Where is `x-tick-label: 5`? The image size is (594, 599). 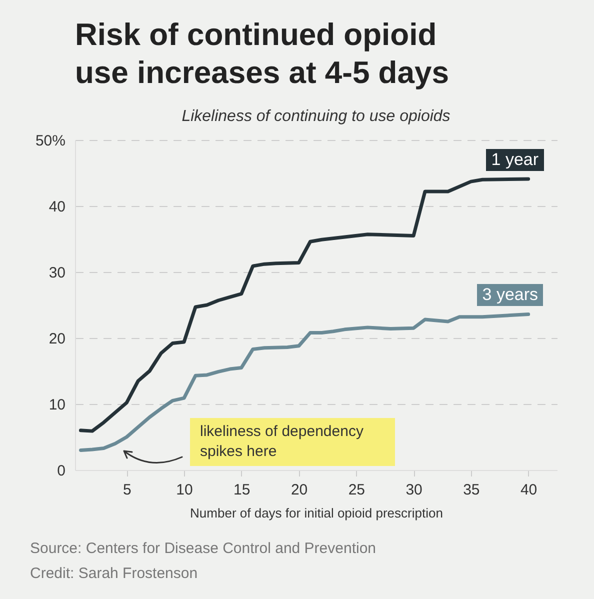
x-tick-label: 5 is located at coordinates (127, 490).